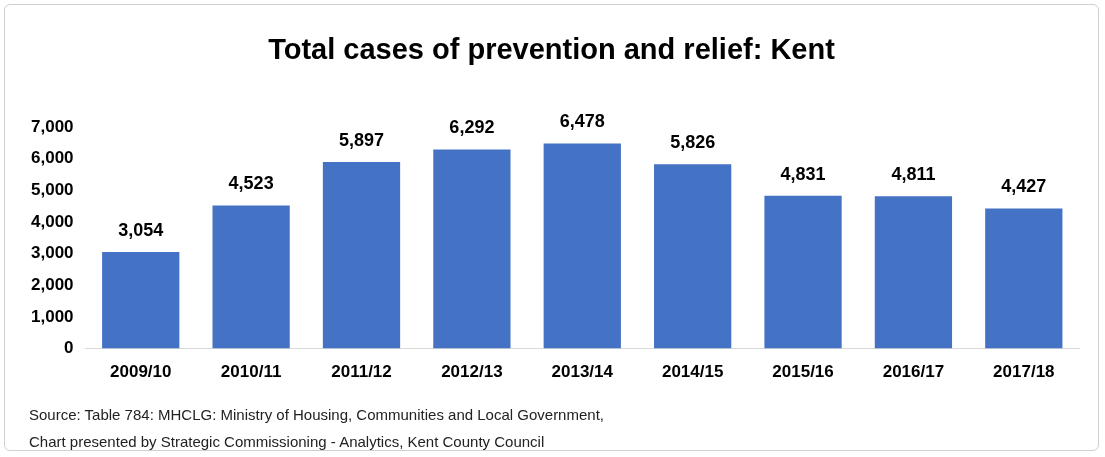 Image resolution: width=1105 pixels, height=457 pixels. Describe the element at coordinates (287, 442) in the screenshot. I see `text: Chart presented by Strategic Commissioning - Analytics, Kent County Council` at that location.